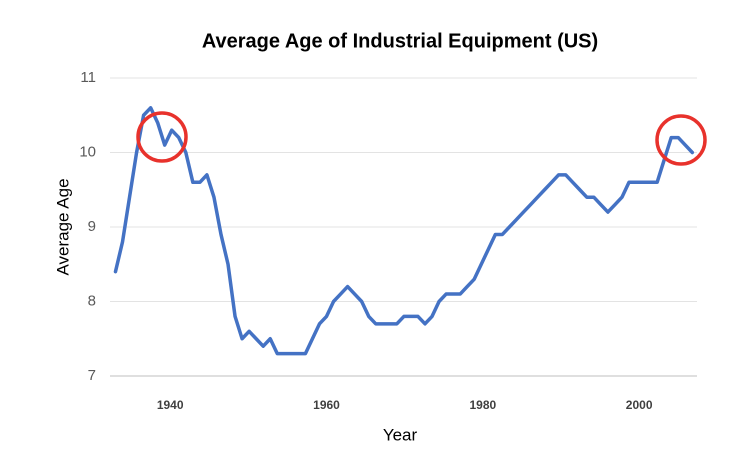 The image size is (730, 465). What do you see at coordinates (482, 405) in the screenshot?
I see `x-tick-label: 1980` at bounding box center [482, 405].